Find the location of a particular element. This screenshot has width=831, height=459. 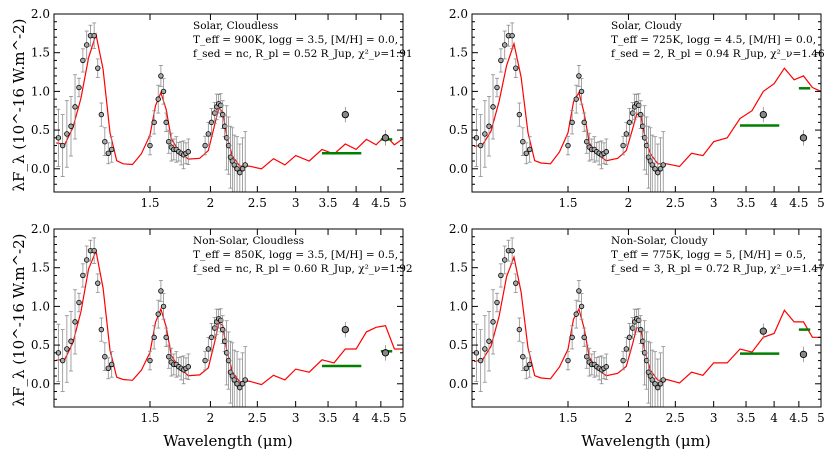

x-axis-title-right: Wavelength (μm) is located at coordinates (645, 441).